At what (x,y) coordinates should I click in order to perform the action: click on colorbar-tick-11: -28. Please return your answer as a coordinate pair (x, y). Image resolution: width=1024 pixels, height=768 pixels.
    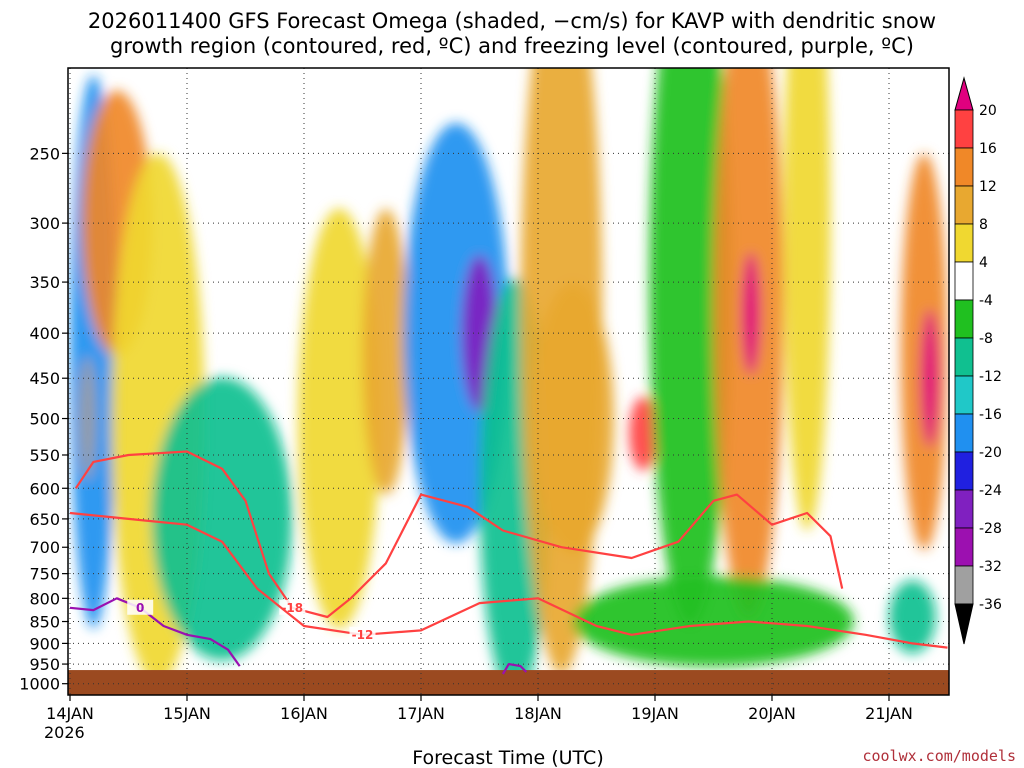
    Looking at the image, I should click on (990, 529).